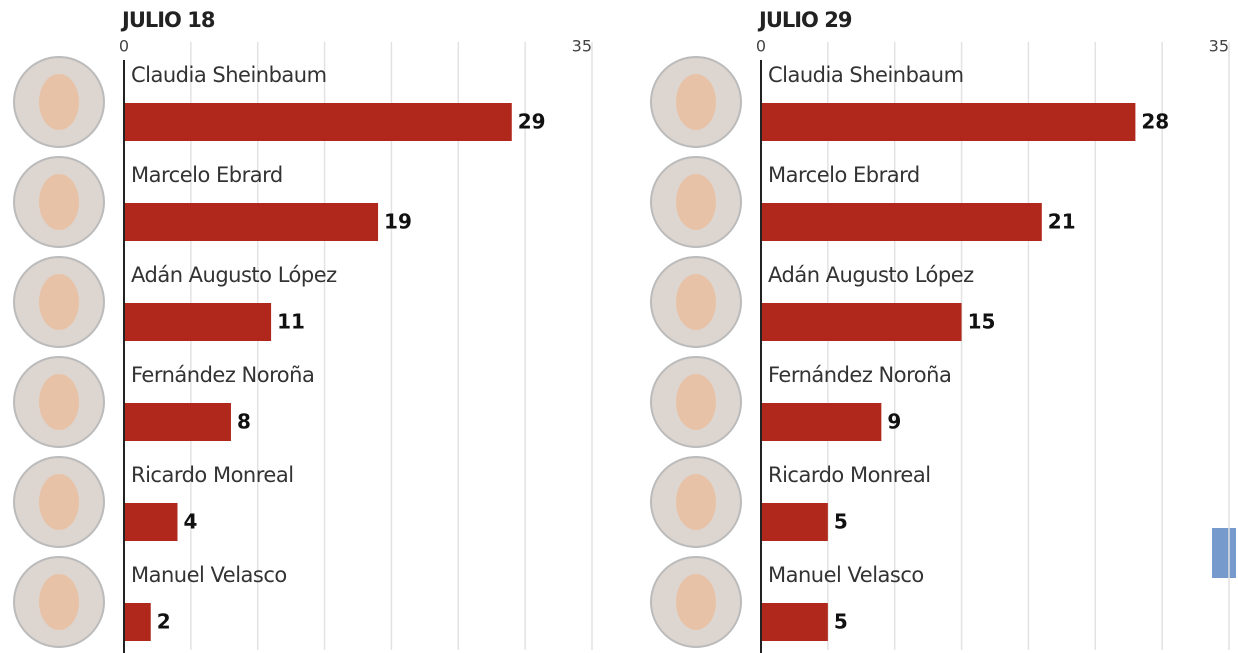 This screenshot has width=1238, height=653. I want to click on value-label: 21, so click(1062, 222).